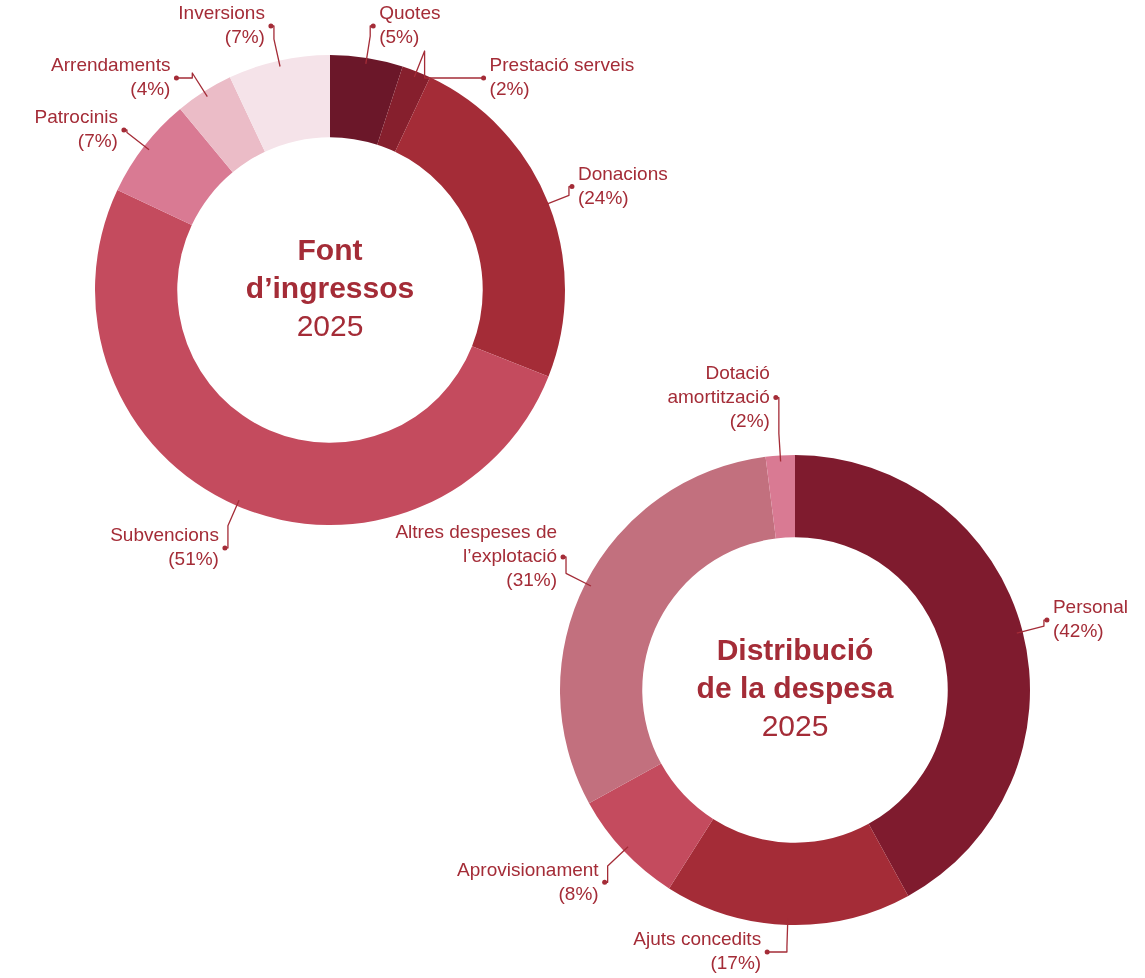  Describe the element at coordinates (399, 37) in the screenshot. I see `data-label: (5%)` at that location.